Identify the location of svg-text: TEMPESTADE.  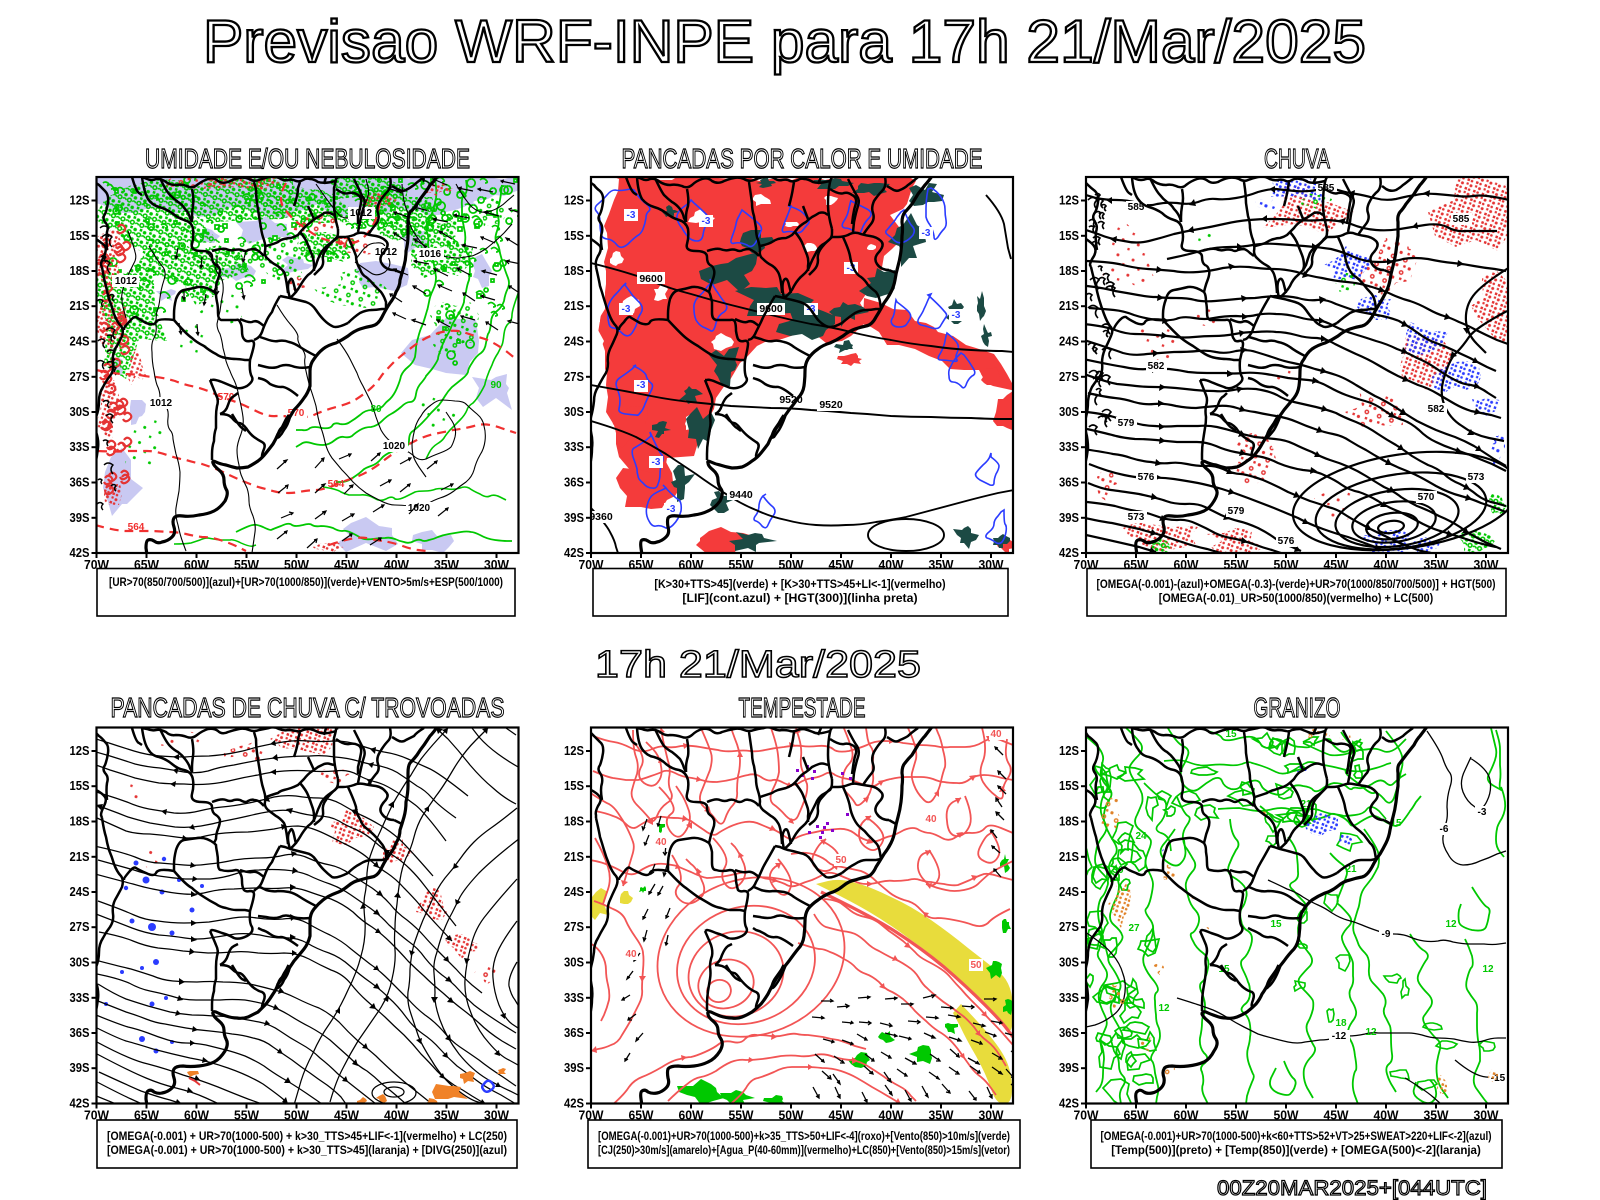
(802, 707).